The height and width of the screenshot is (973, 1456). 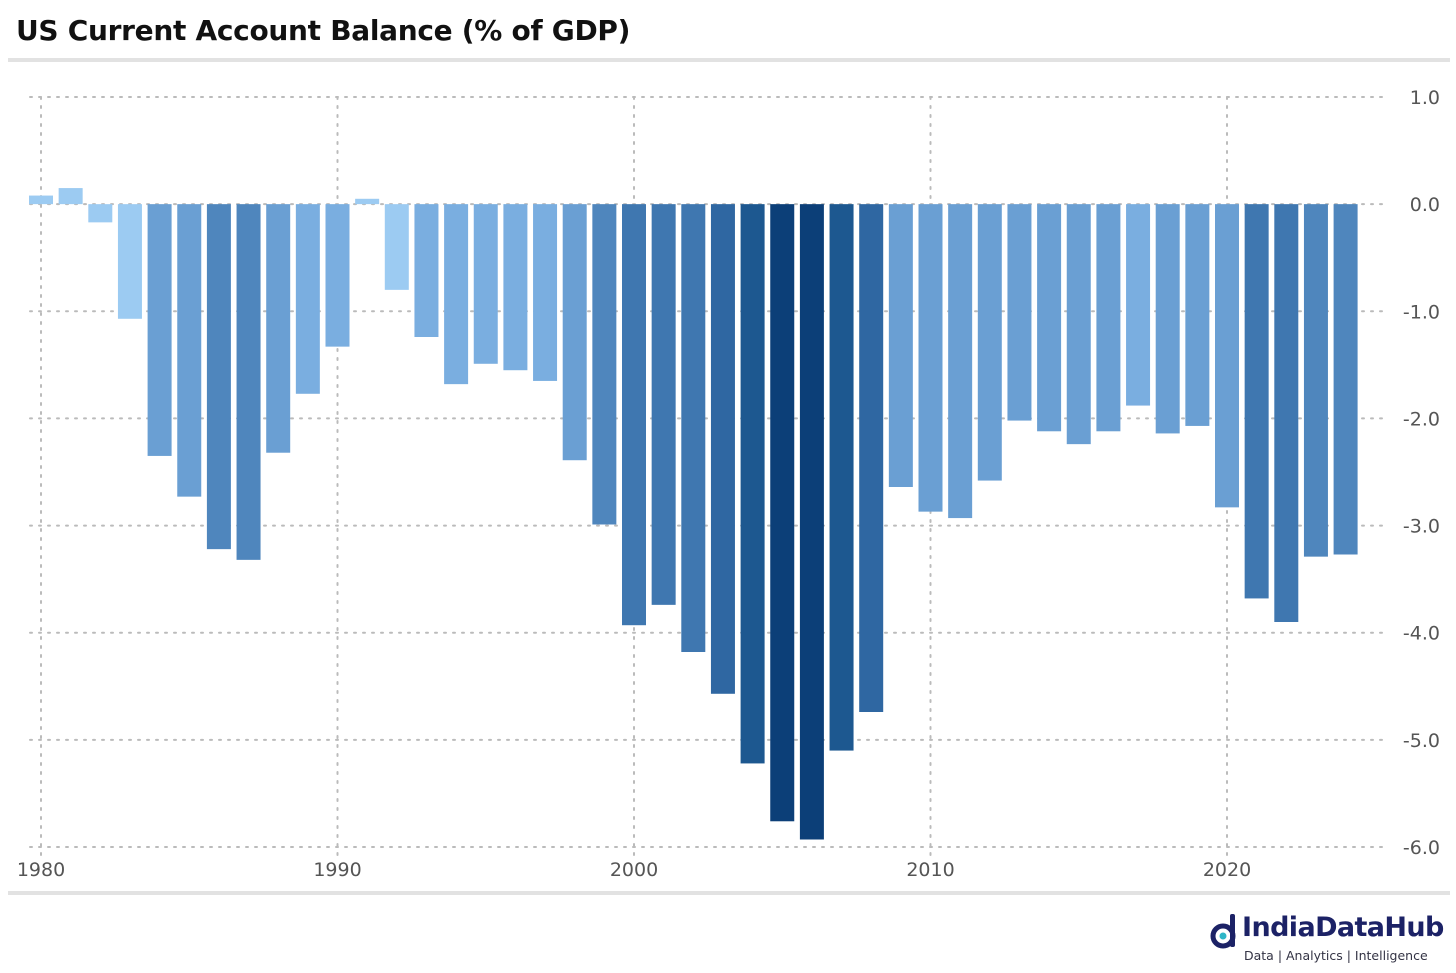 I want to click on bar-1988, so click(x=278, y=328).